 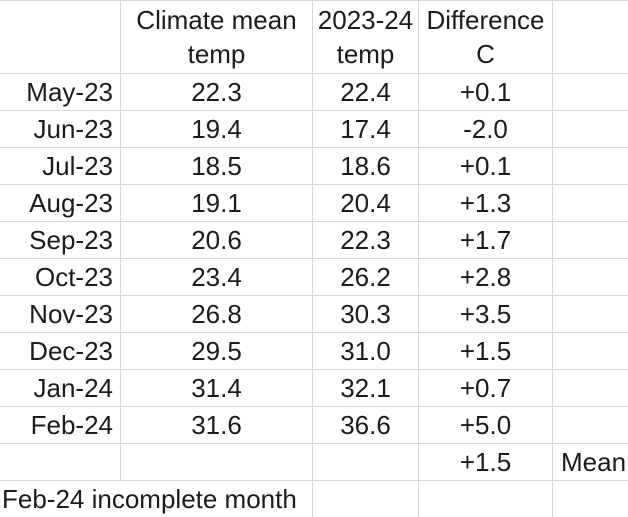 I want to click on header-temp-line1: 2023-24, so click(x=365, y=20).